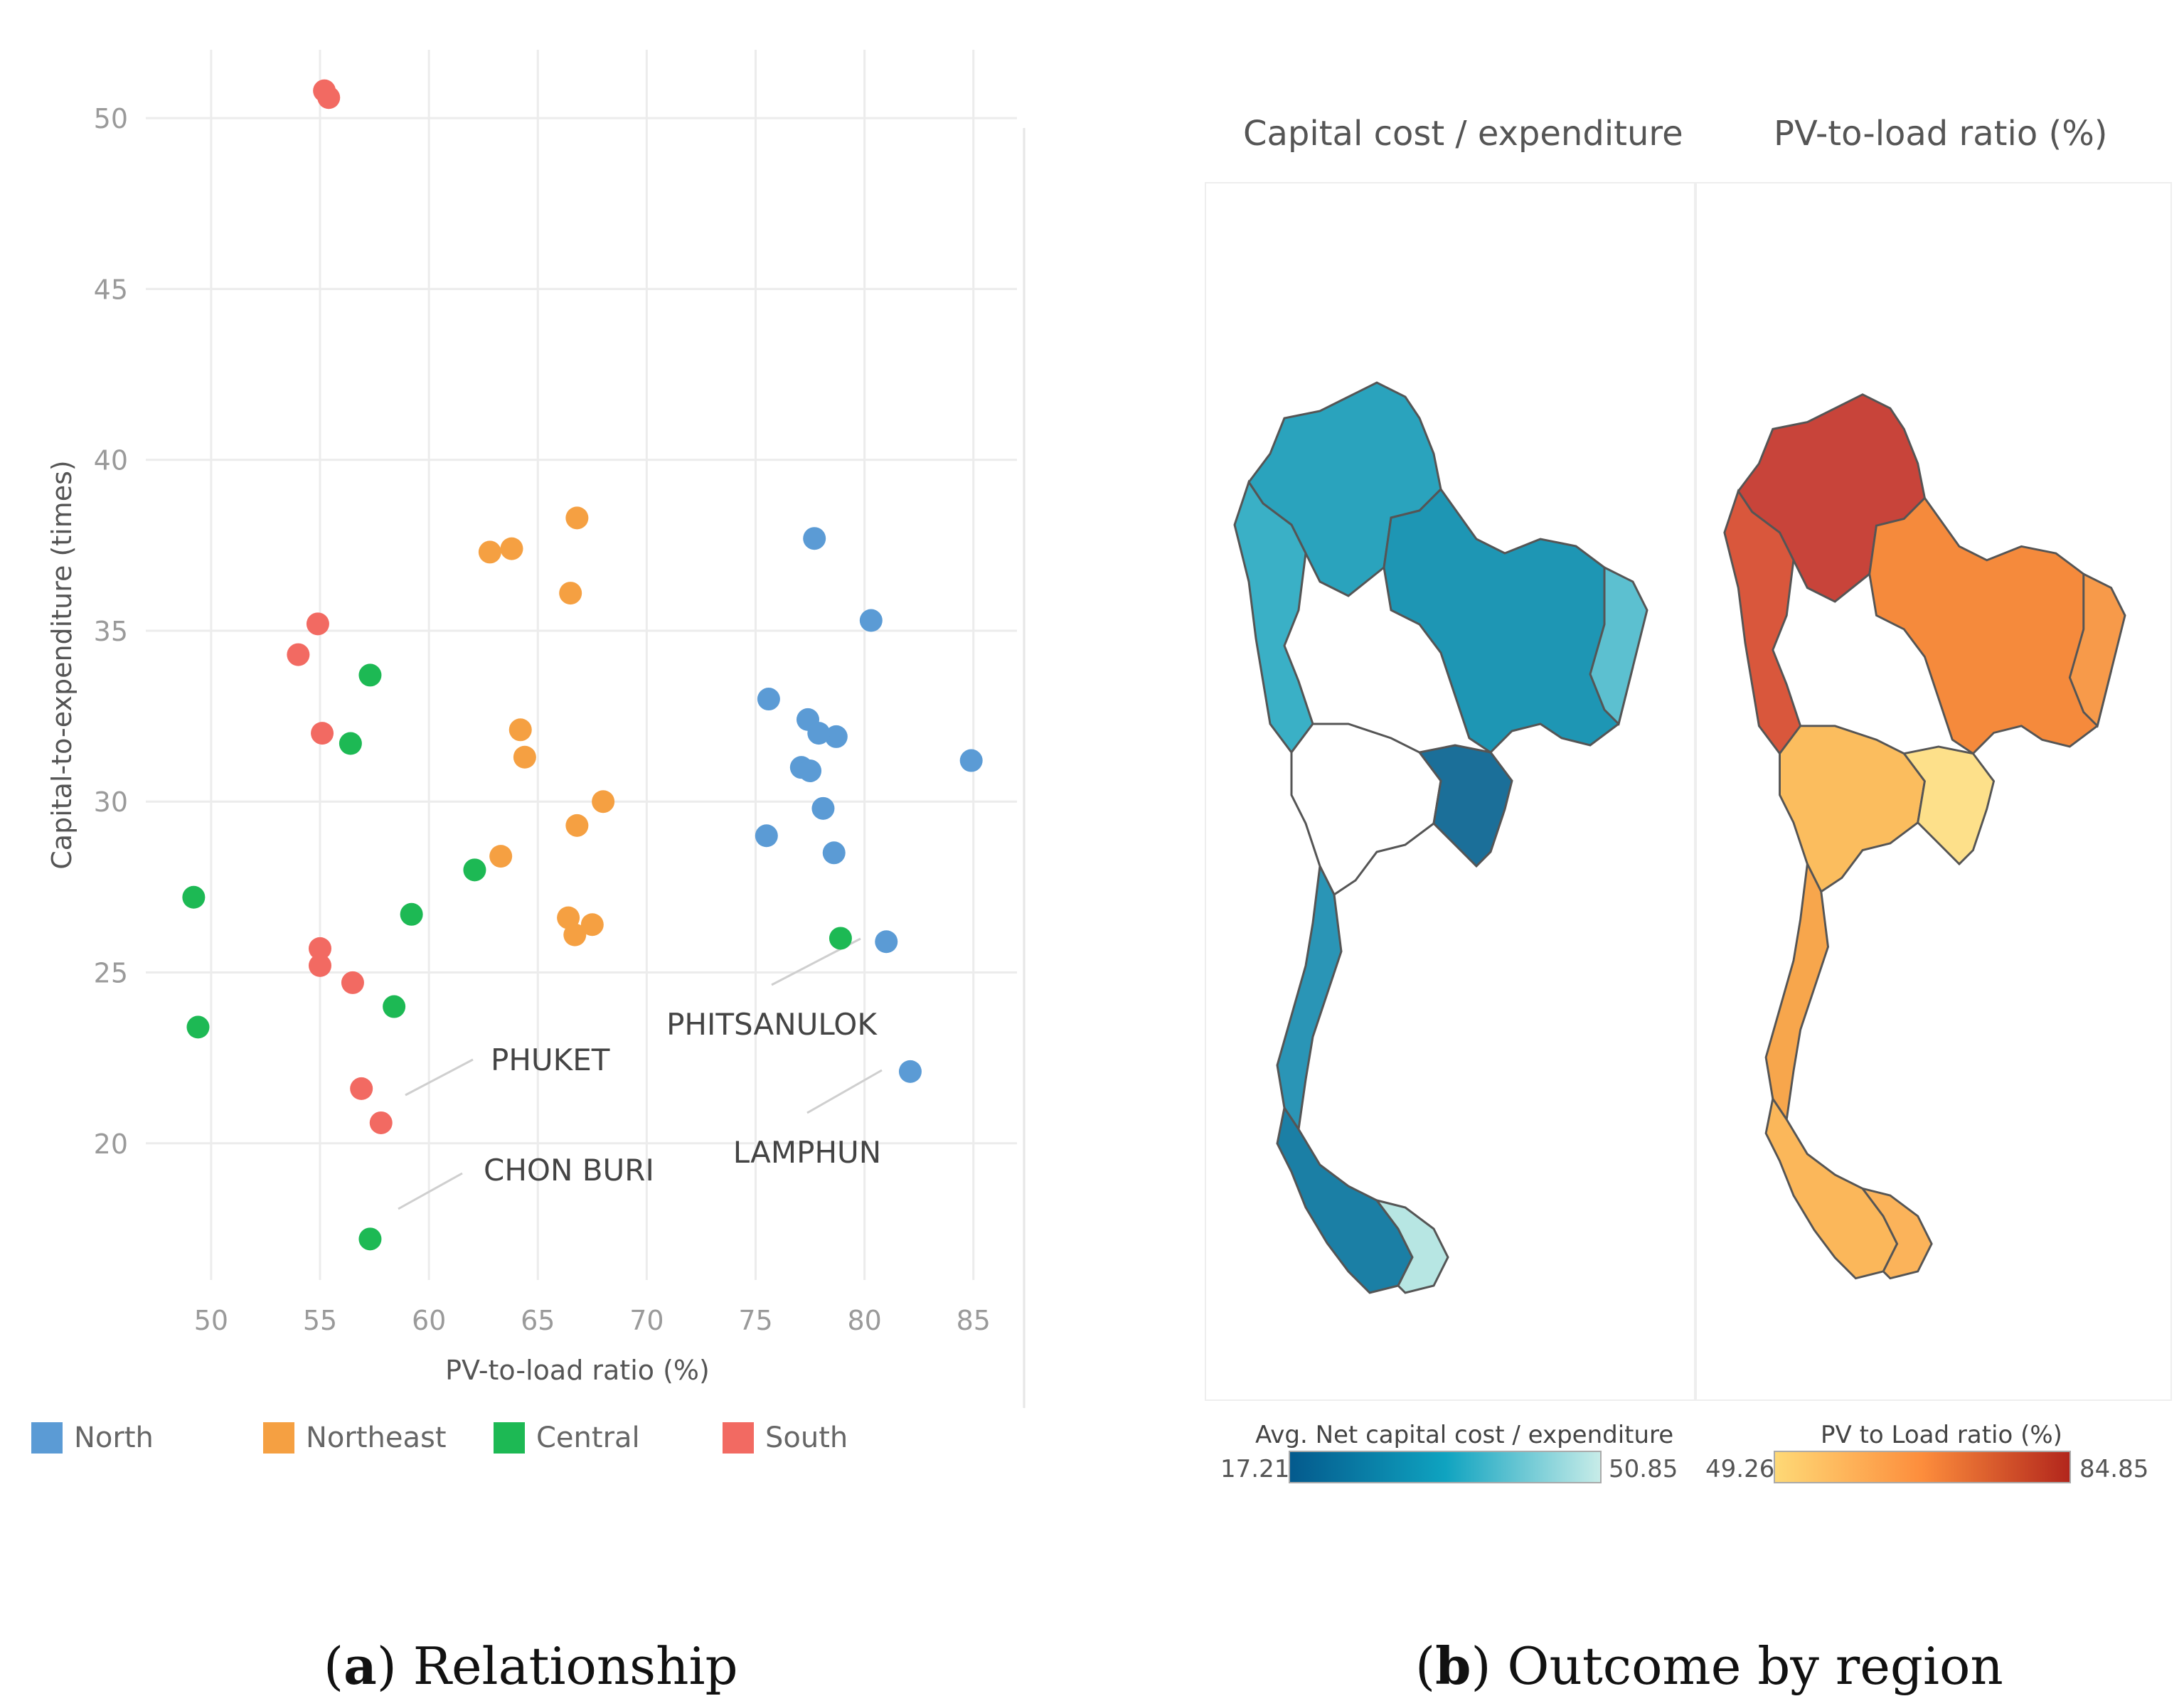  Describe the element at coordinates (1445, 1467) in the screenshot. I see `colorbar-capital` at that location.